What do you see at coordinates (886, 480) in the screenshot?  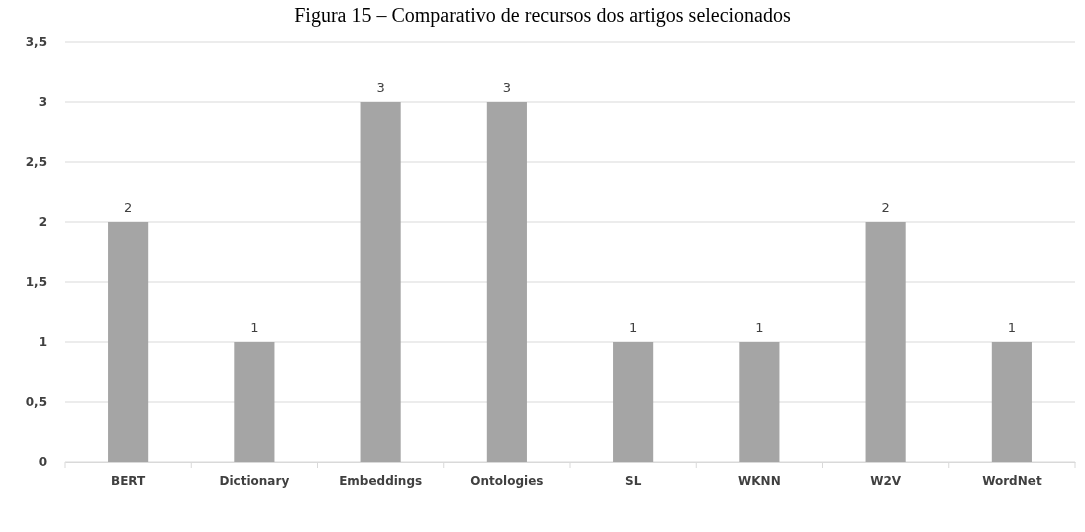 I see `x-tick-label: W2V` at bounding box center [886, 480].